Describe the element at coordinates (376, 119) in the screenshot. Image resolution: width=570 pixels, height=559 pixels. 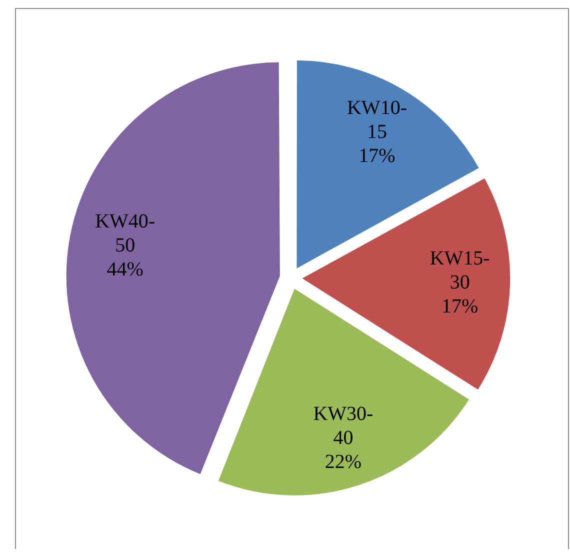
I see `slice-label: KW10-15` at that location.